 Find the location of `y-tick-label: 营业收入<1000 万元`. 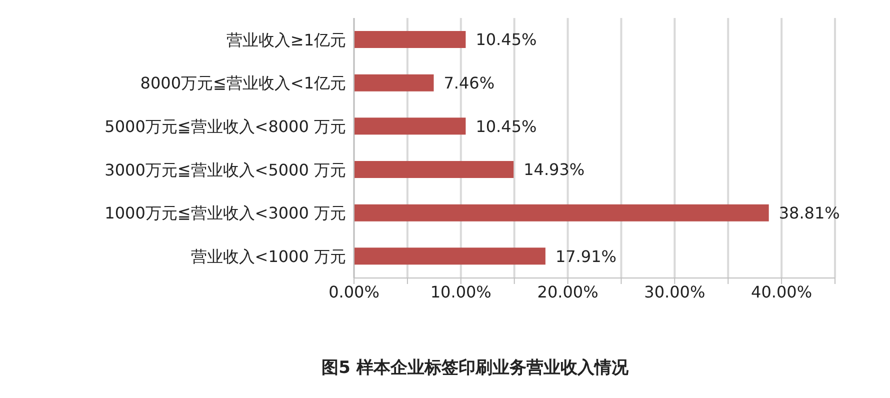

y-tick-label: 营业收入<1000 万元 is located at coordinates (268, 256).